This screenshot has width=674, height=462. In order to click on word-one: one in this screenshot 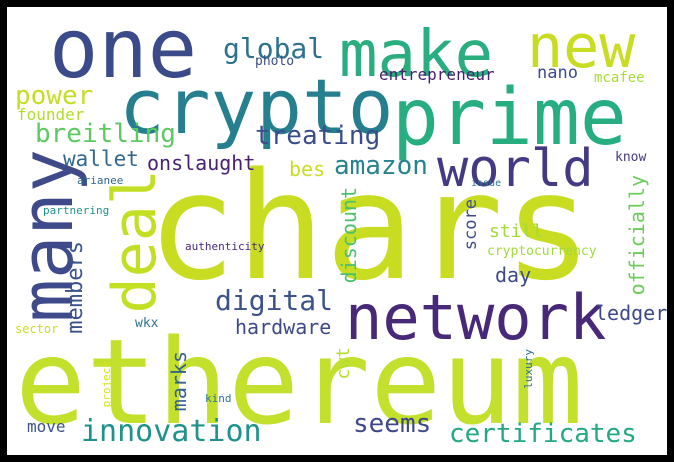, I will do `click(123, 52)`.